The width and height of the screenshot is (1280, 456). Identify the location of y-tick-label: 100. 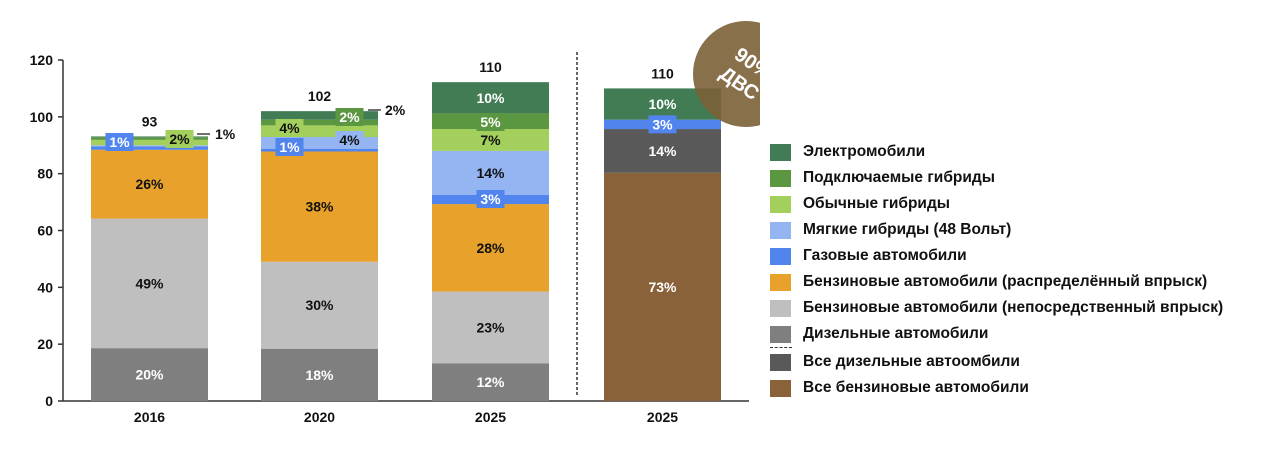
(42, 117).